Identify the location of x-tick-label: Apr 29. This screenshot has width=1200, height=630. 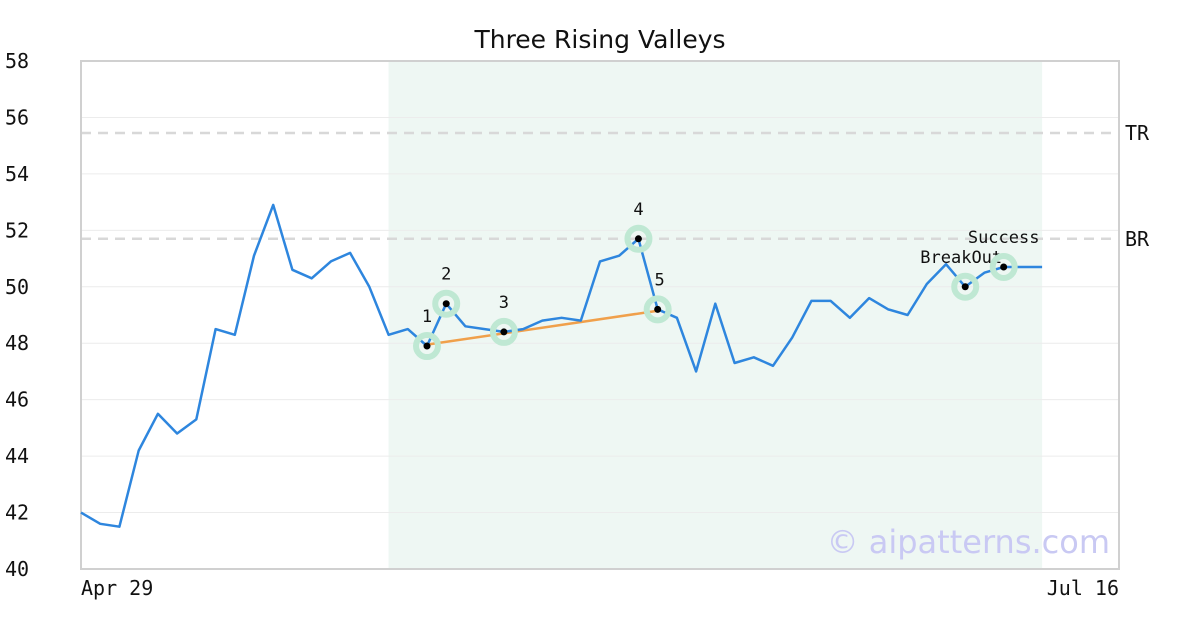
(117, 588).